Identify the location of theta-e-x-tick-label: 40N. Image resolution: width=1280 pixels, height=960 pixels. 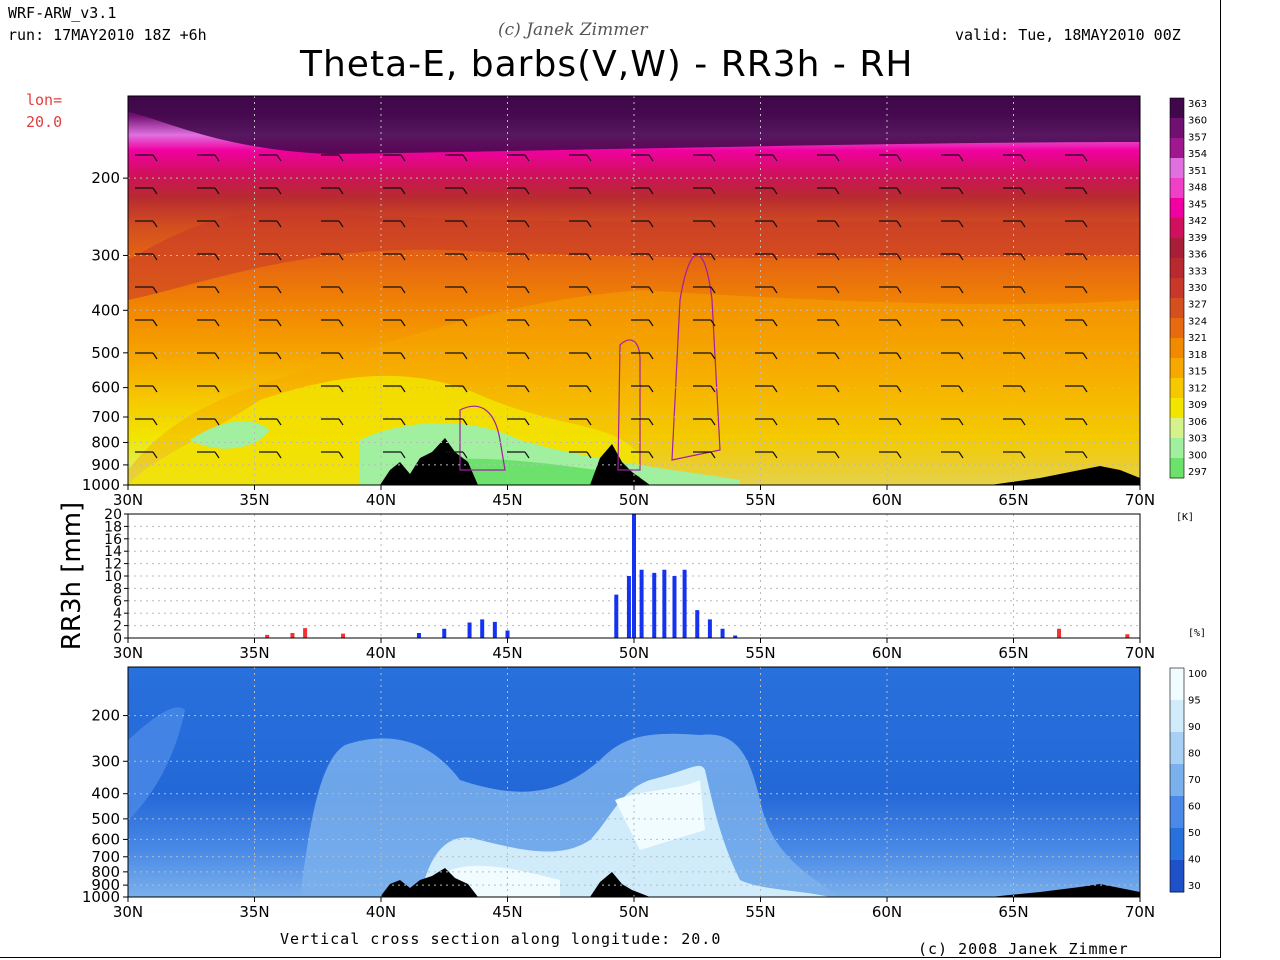
(381, 500).